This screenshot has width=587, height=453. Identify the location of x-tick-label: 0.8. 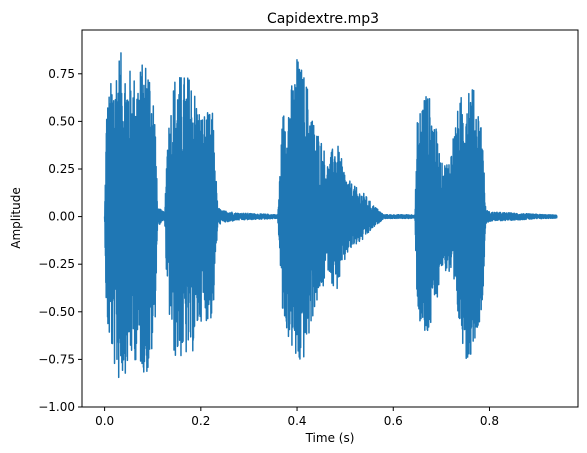
(489, 421).